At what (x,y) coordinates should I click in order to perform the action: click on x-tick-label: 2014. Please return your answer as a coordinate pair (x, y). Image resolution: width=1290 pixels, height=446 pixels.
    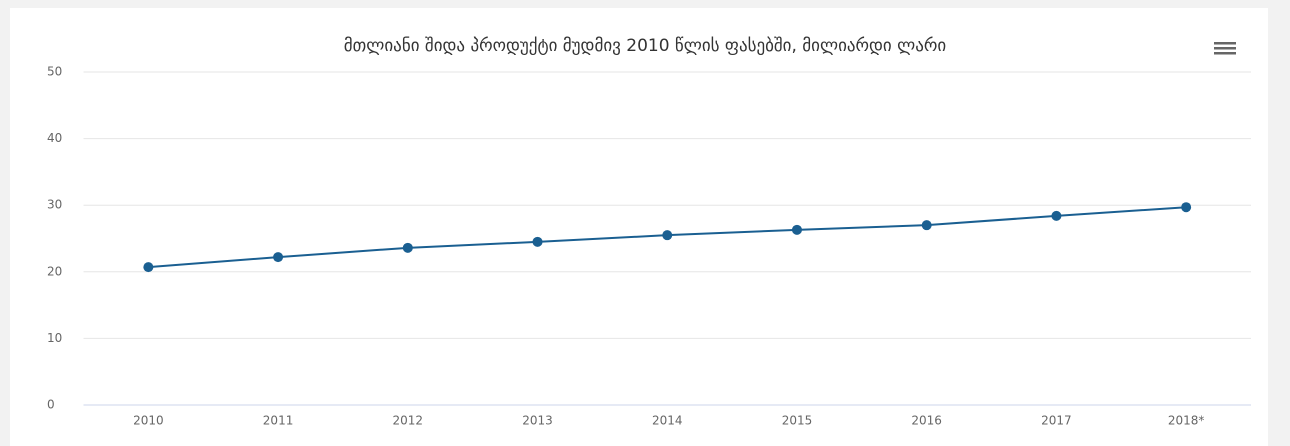
    Looking at the image, I should click on (667, 421).